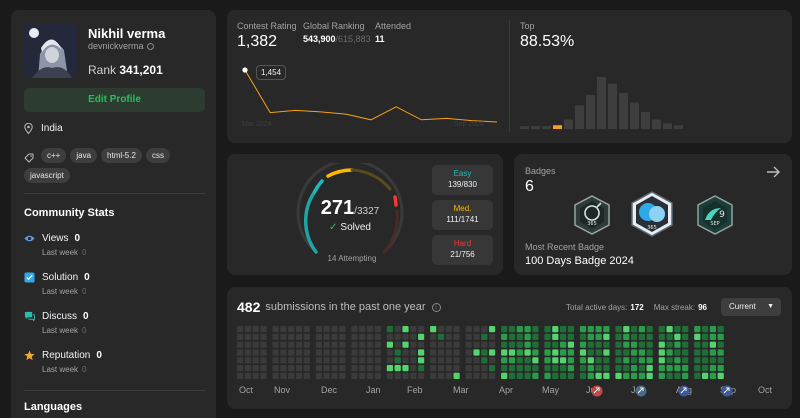 The height and width of the screenshot is (418, 800). Describe the element at coordinates (773, 173) in the screenshot. I see `arrow-right-icon` at that location.